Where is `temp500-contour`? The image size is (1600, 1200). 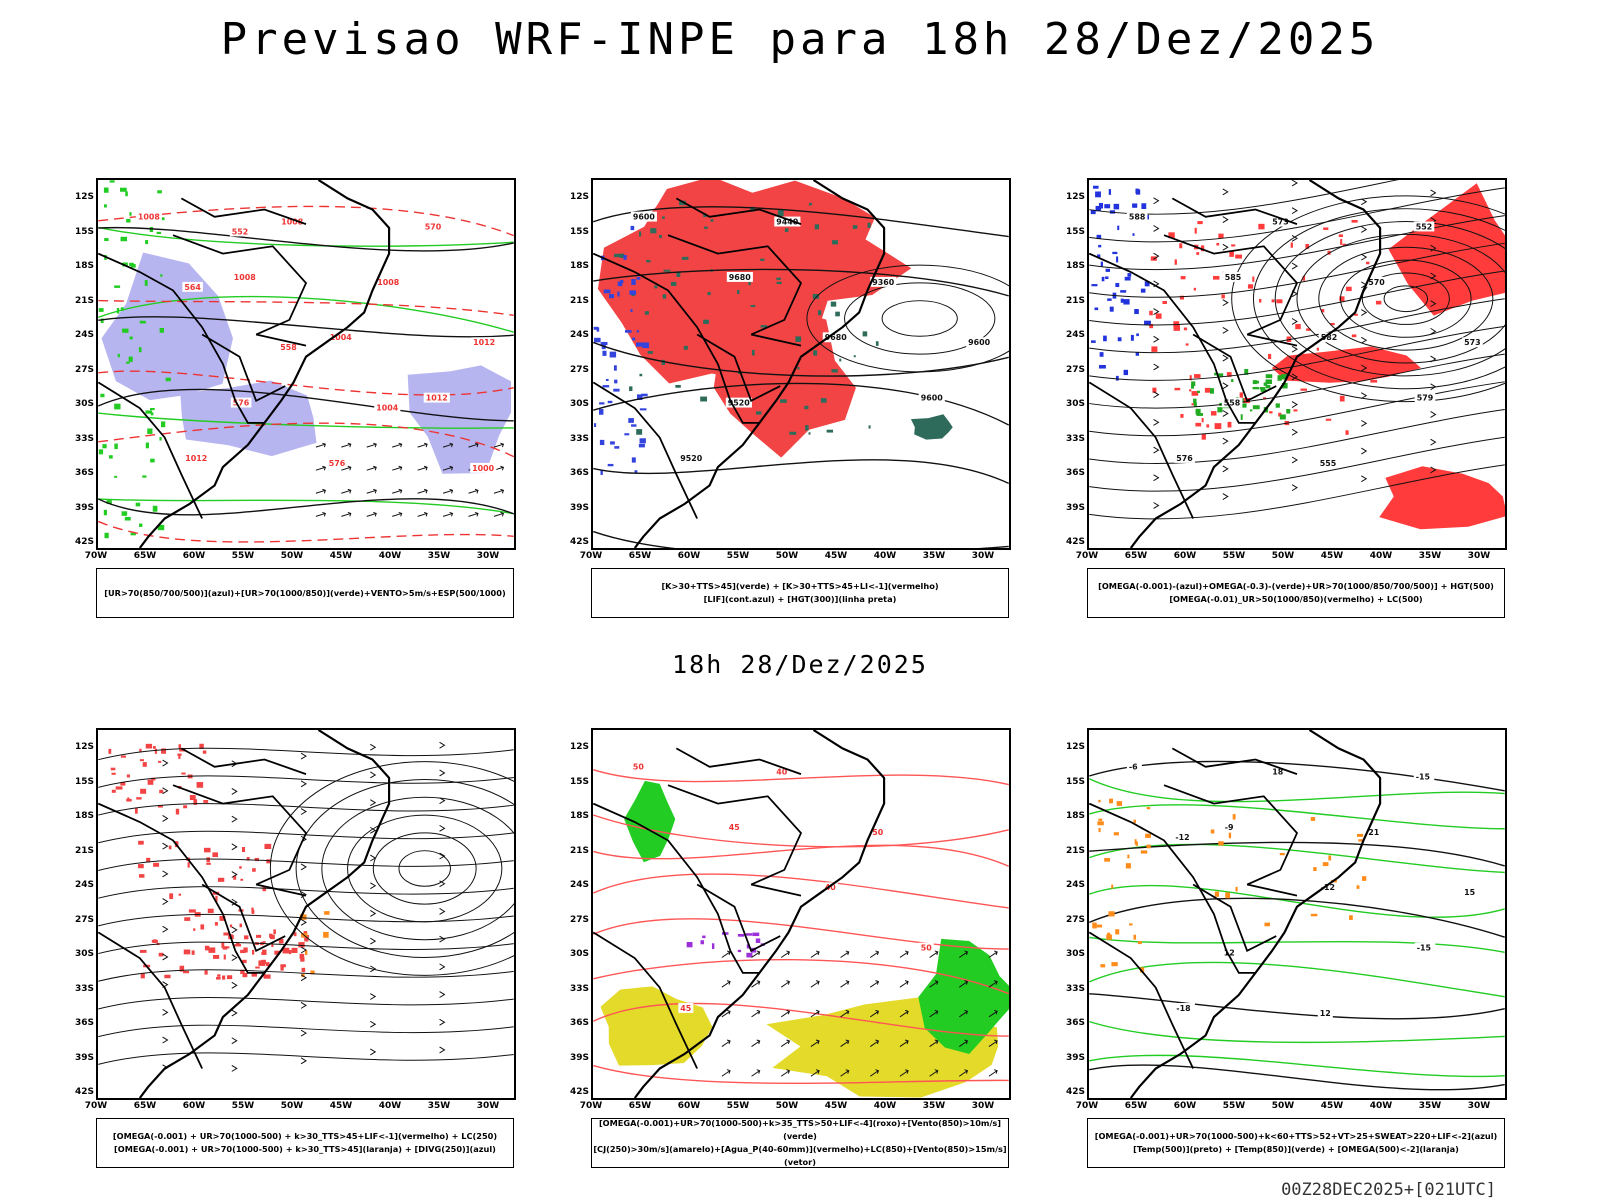 temp500-contour is located at coordinates (1297, 917).